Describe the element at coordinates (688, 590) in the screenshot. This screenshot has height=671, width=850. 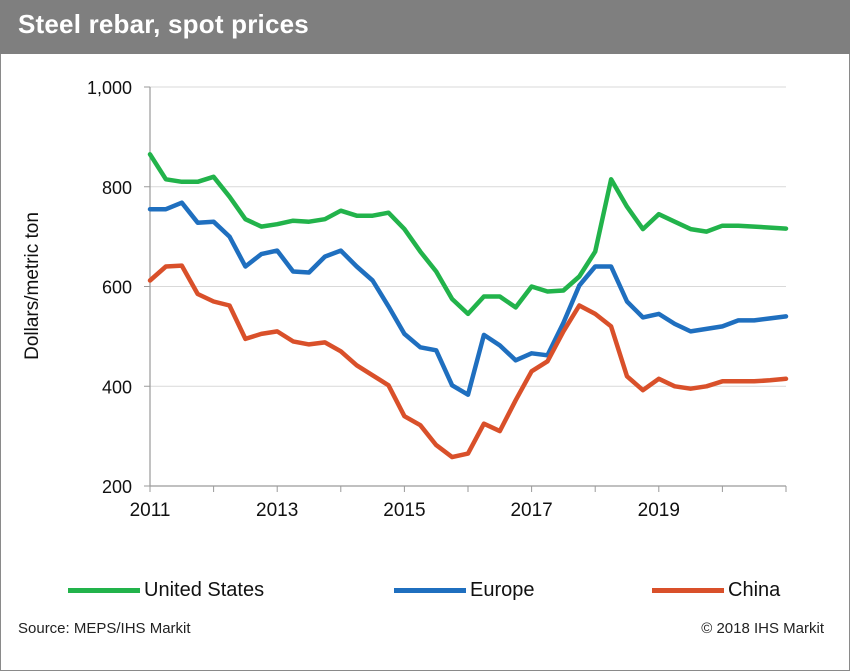
I see `legend-swatch-china` at that location.